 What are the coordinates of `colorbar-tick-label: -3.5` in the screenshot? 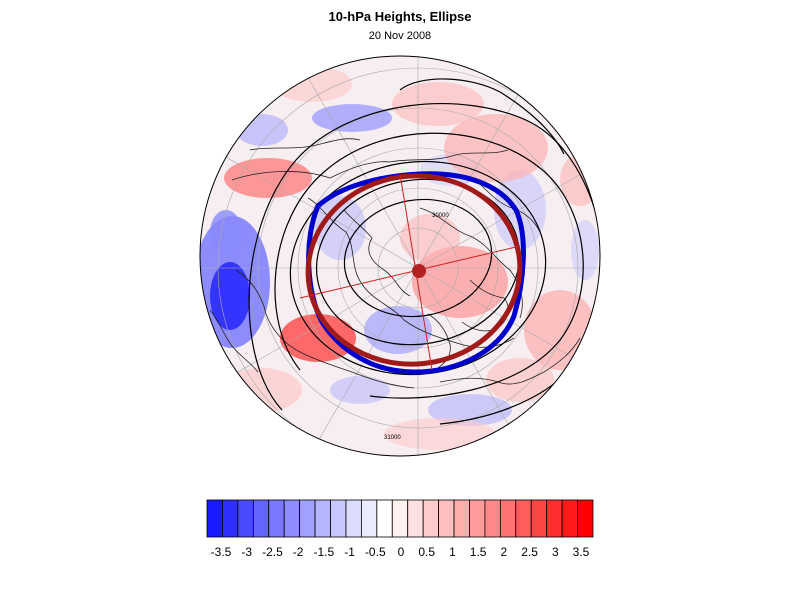 It's located at (221, 552).